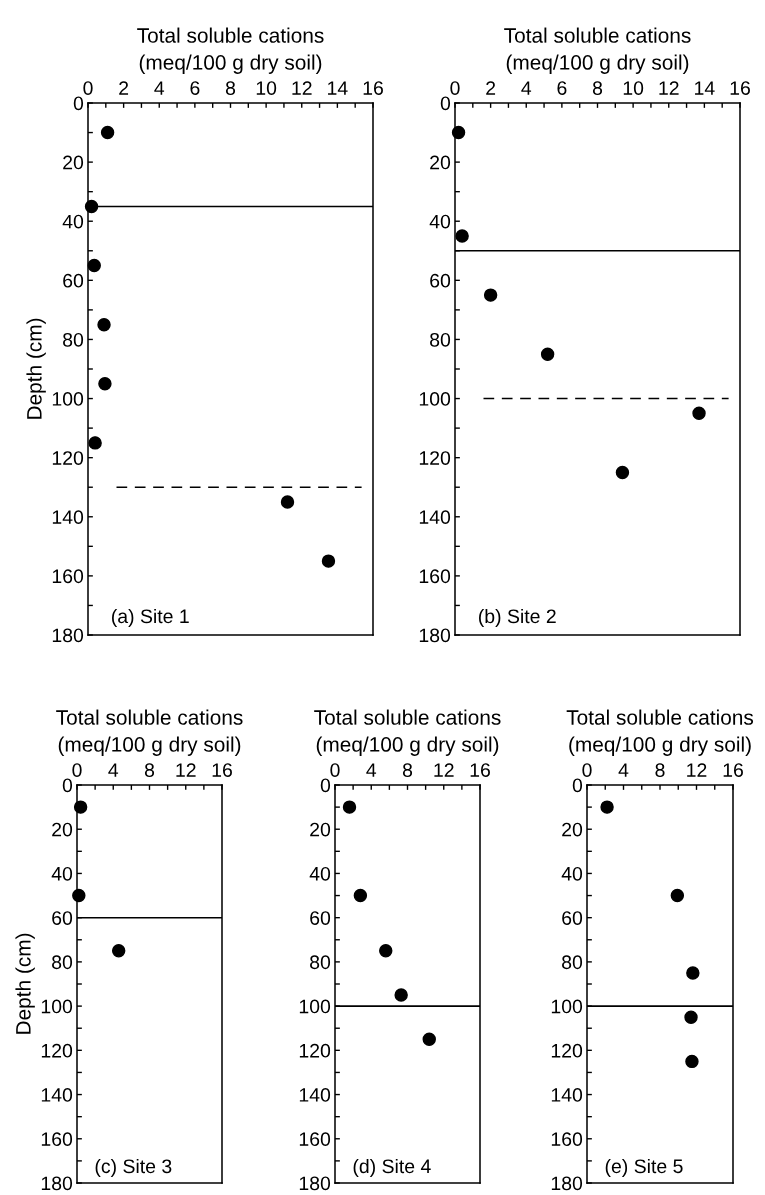 This screenshot has height=1195, width=765. I want to click on annotation: (c) Site 3, so click(133, 1168).